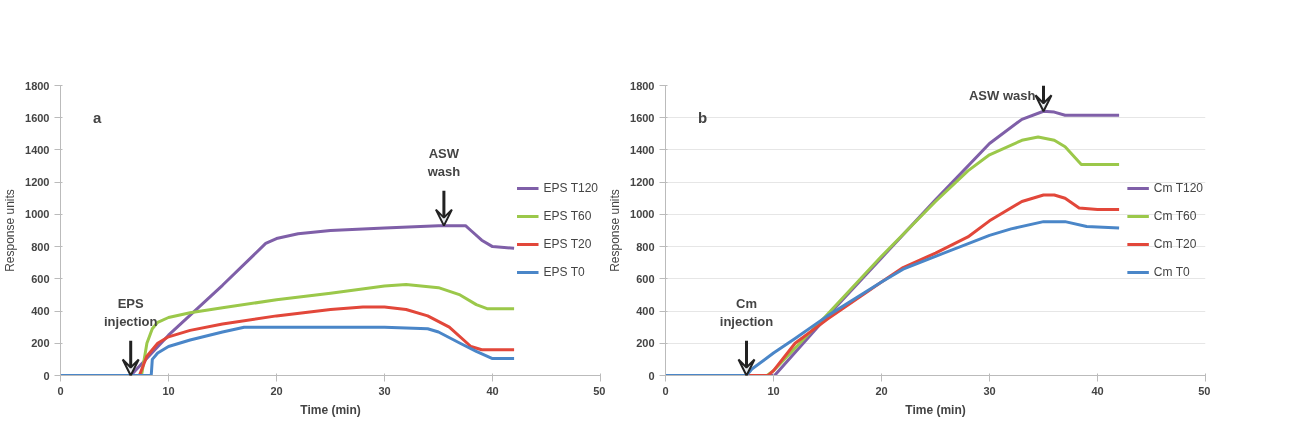 Image resolution: width=1293 pixels, height=446 pixels. I want to click on legend-label: Cm T20, so click(1175, 244).